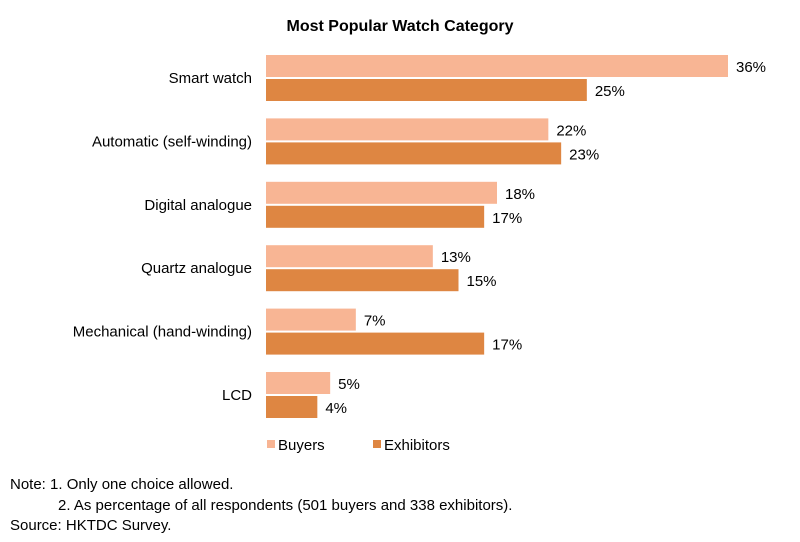 This screenshot has width=800, height=542. What do you see at coordinates (349, 384) in the screenshot?
I see `data-label: 5%` at bounding box center [349, 384].